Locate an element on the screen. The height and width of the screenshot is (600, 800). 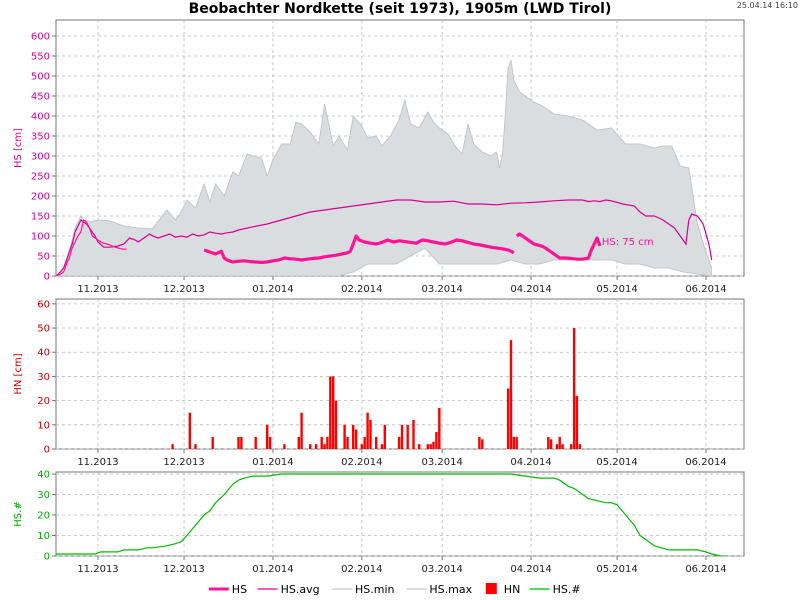
x-tick-label: 04.2014 is located at coordinates (530, 289).